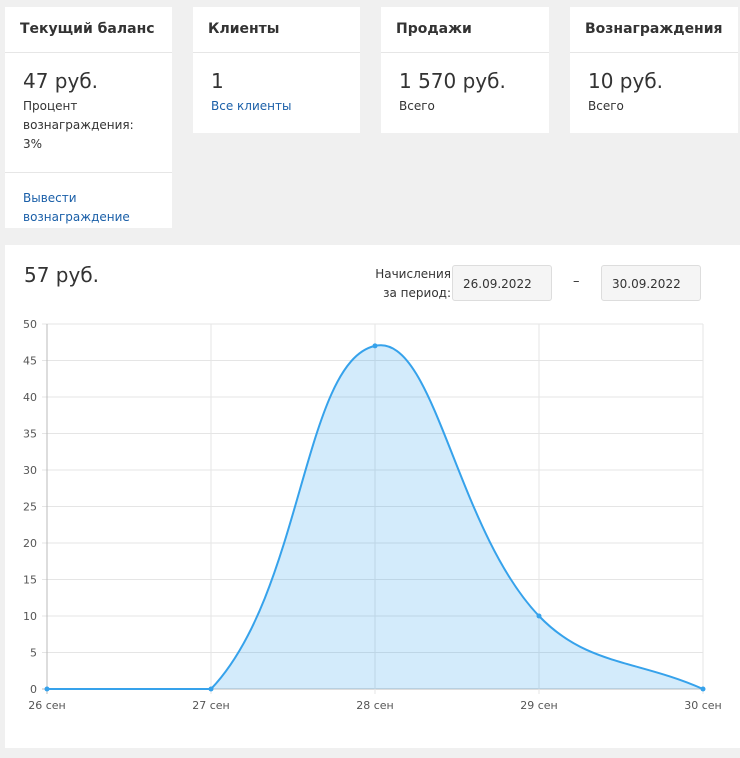 Image resolution: width=740 pixels, height=758 pixels. What do you see at coordinates (703, 705) in the screenshot?
I see `x-tick-label: 30 сен` at bounding box center [703, 705].